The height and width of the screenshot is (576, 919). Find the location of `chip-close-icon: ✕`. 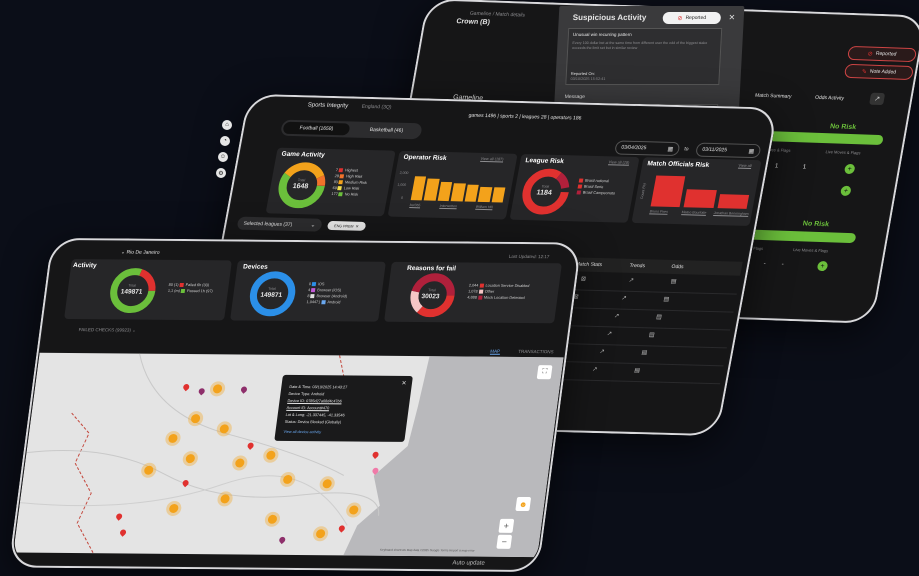

chip-close-icon: ✕ is located at coordinates (357, 226).